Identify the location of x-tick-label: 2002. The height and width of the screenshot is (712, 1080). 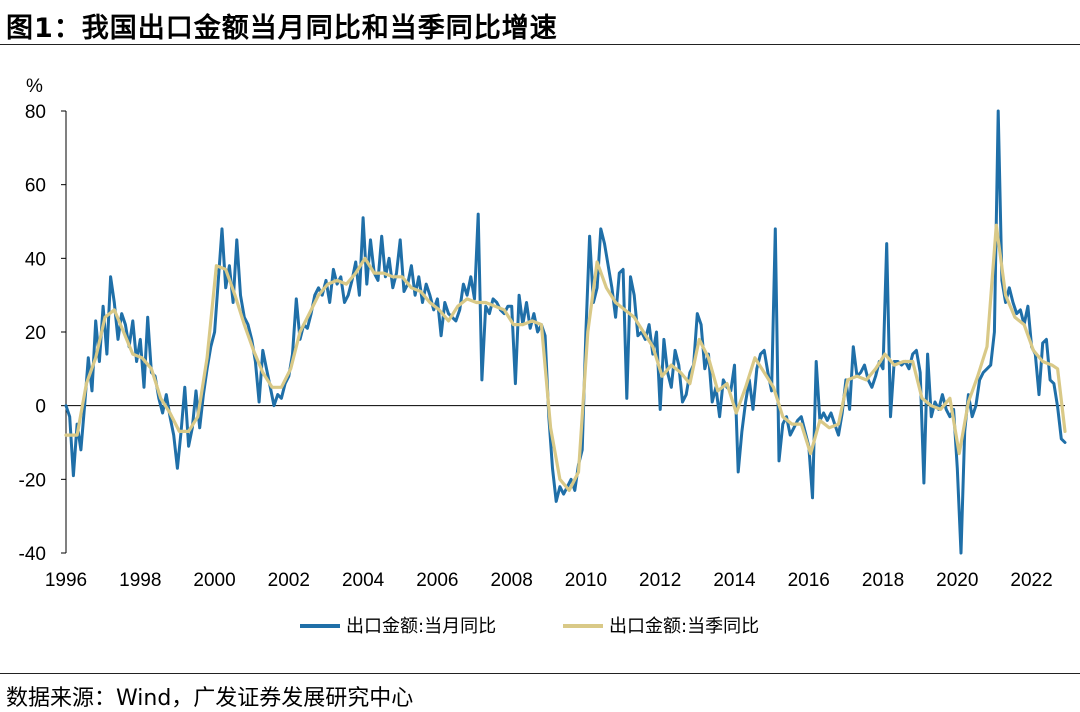
(289, 580).